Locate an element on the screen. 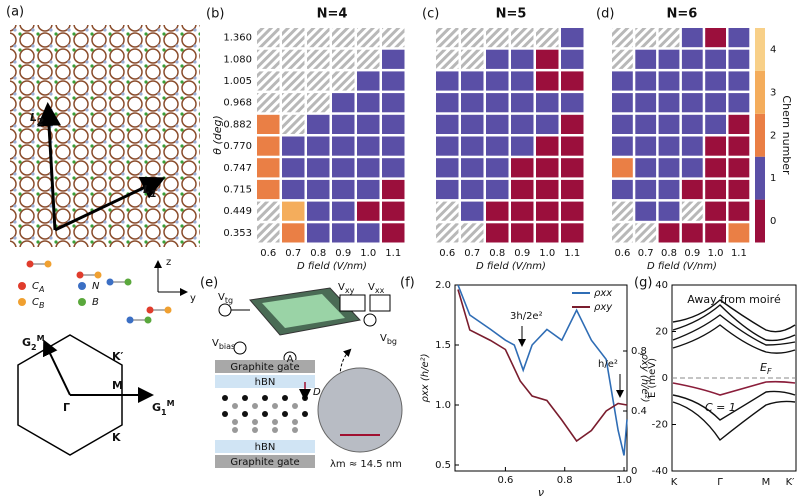 Image resolution: width=799 pixels, height=503 pixels. subscript: bias is located at coordinates (227, 346).